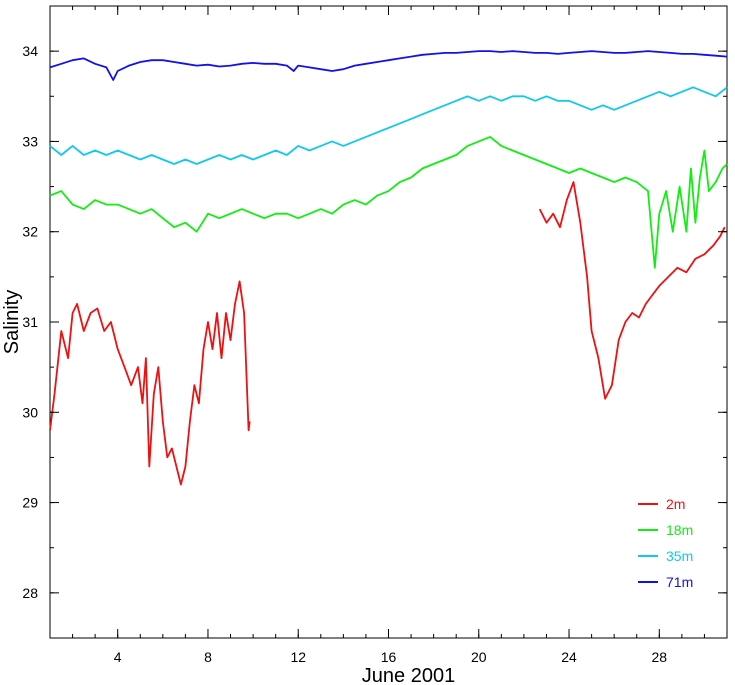 This screenshot has height=685, width=735. What do you see at coordinates (30, 322) in the screenshot?
I see `y-tick-label: 31` at bounding box center [30, 322].